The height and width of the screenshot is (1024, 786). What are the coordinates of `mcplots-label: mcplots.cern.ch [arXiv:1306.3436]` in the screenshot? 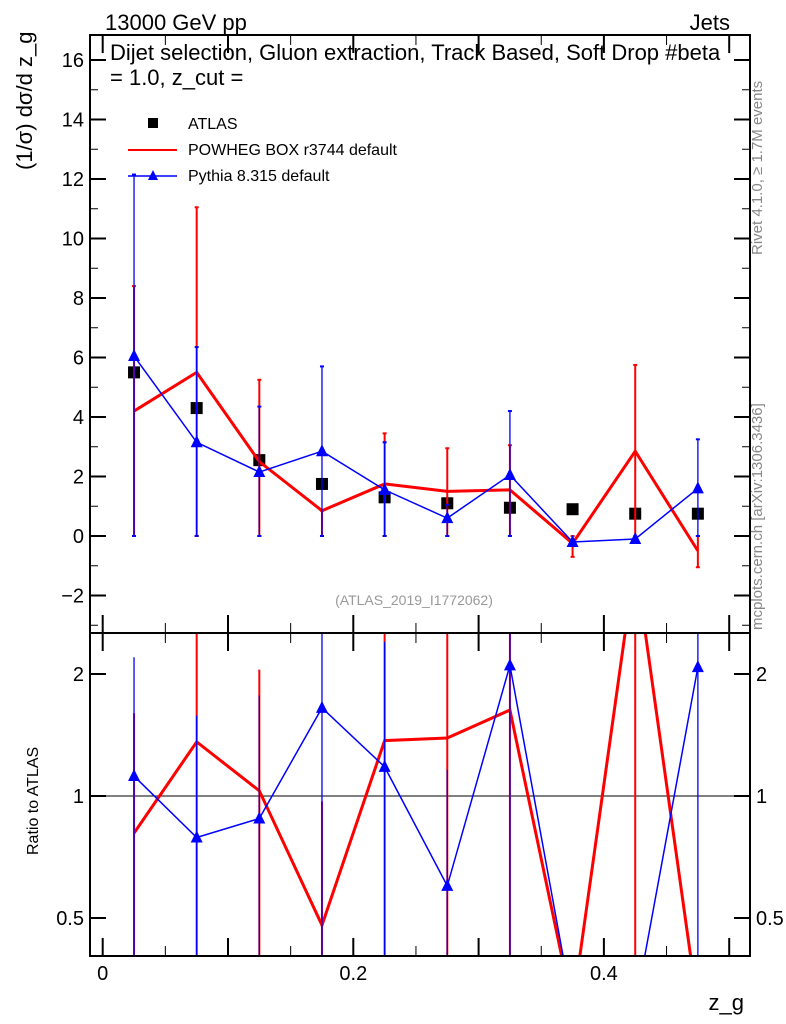 It's located at (757, 516).